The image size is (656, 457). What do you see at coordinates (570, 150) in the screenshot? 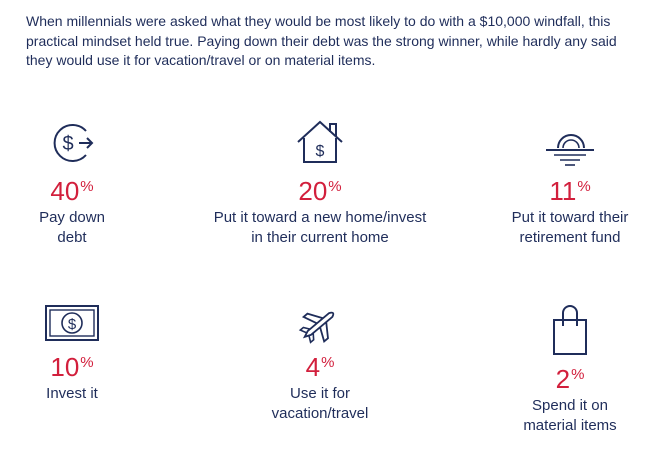
I see `sunset-icon` at bounding box center [570, 150].